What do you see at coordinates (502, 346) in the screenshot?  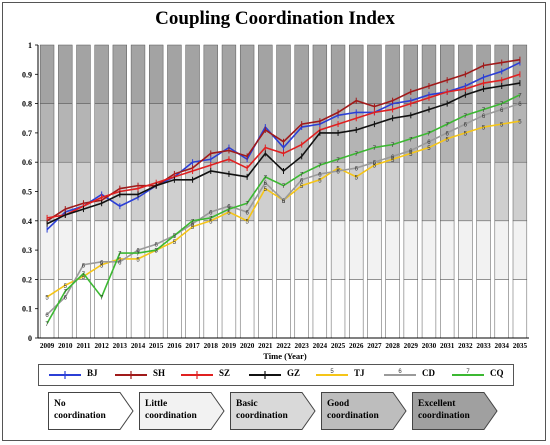 I see `x-tick-label: 2034` at bounding box center [502, 346].